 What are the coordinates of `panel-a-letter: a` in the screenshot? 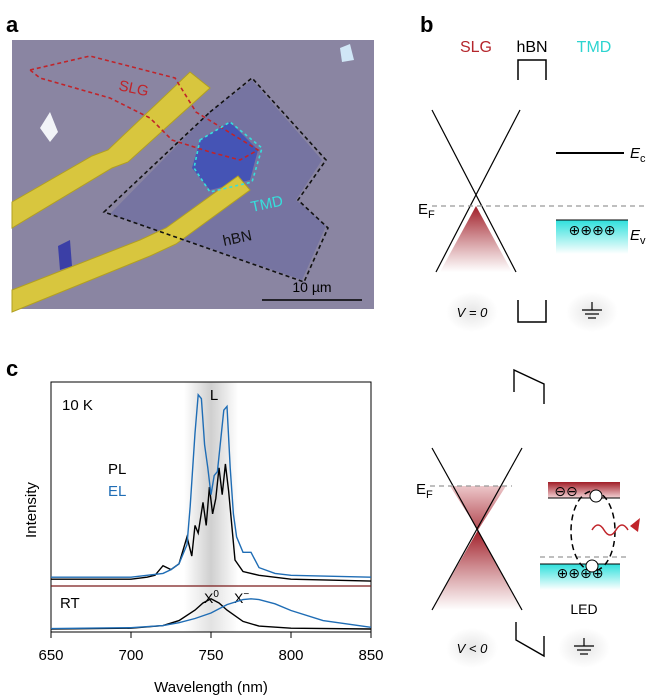 It's located at (12, 24).